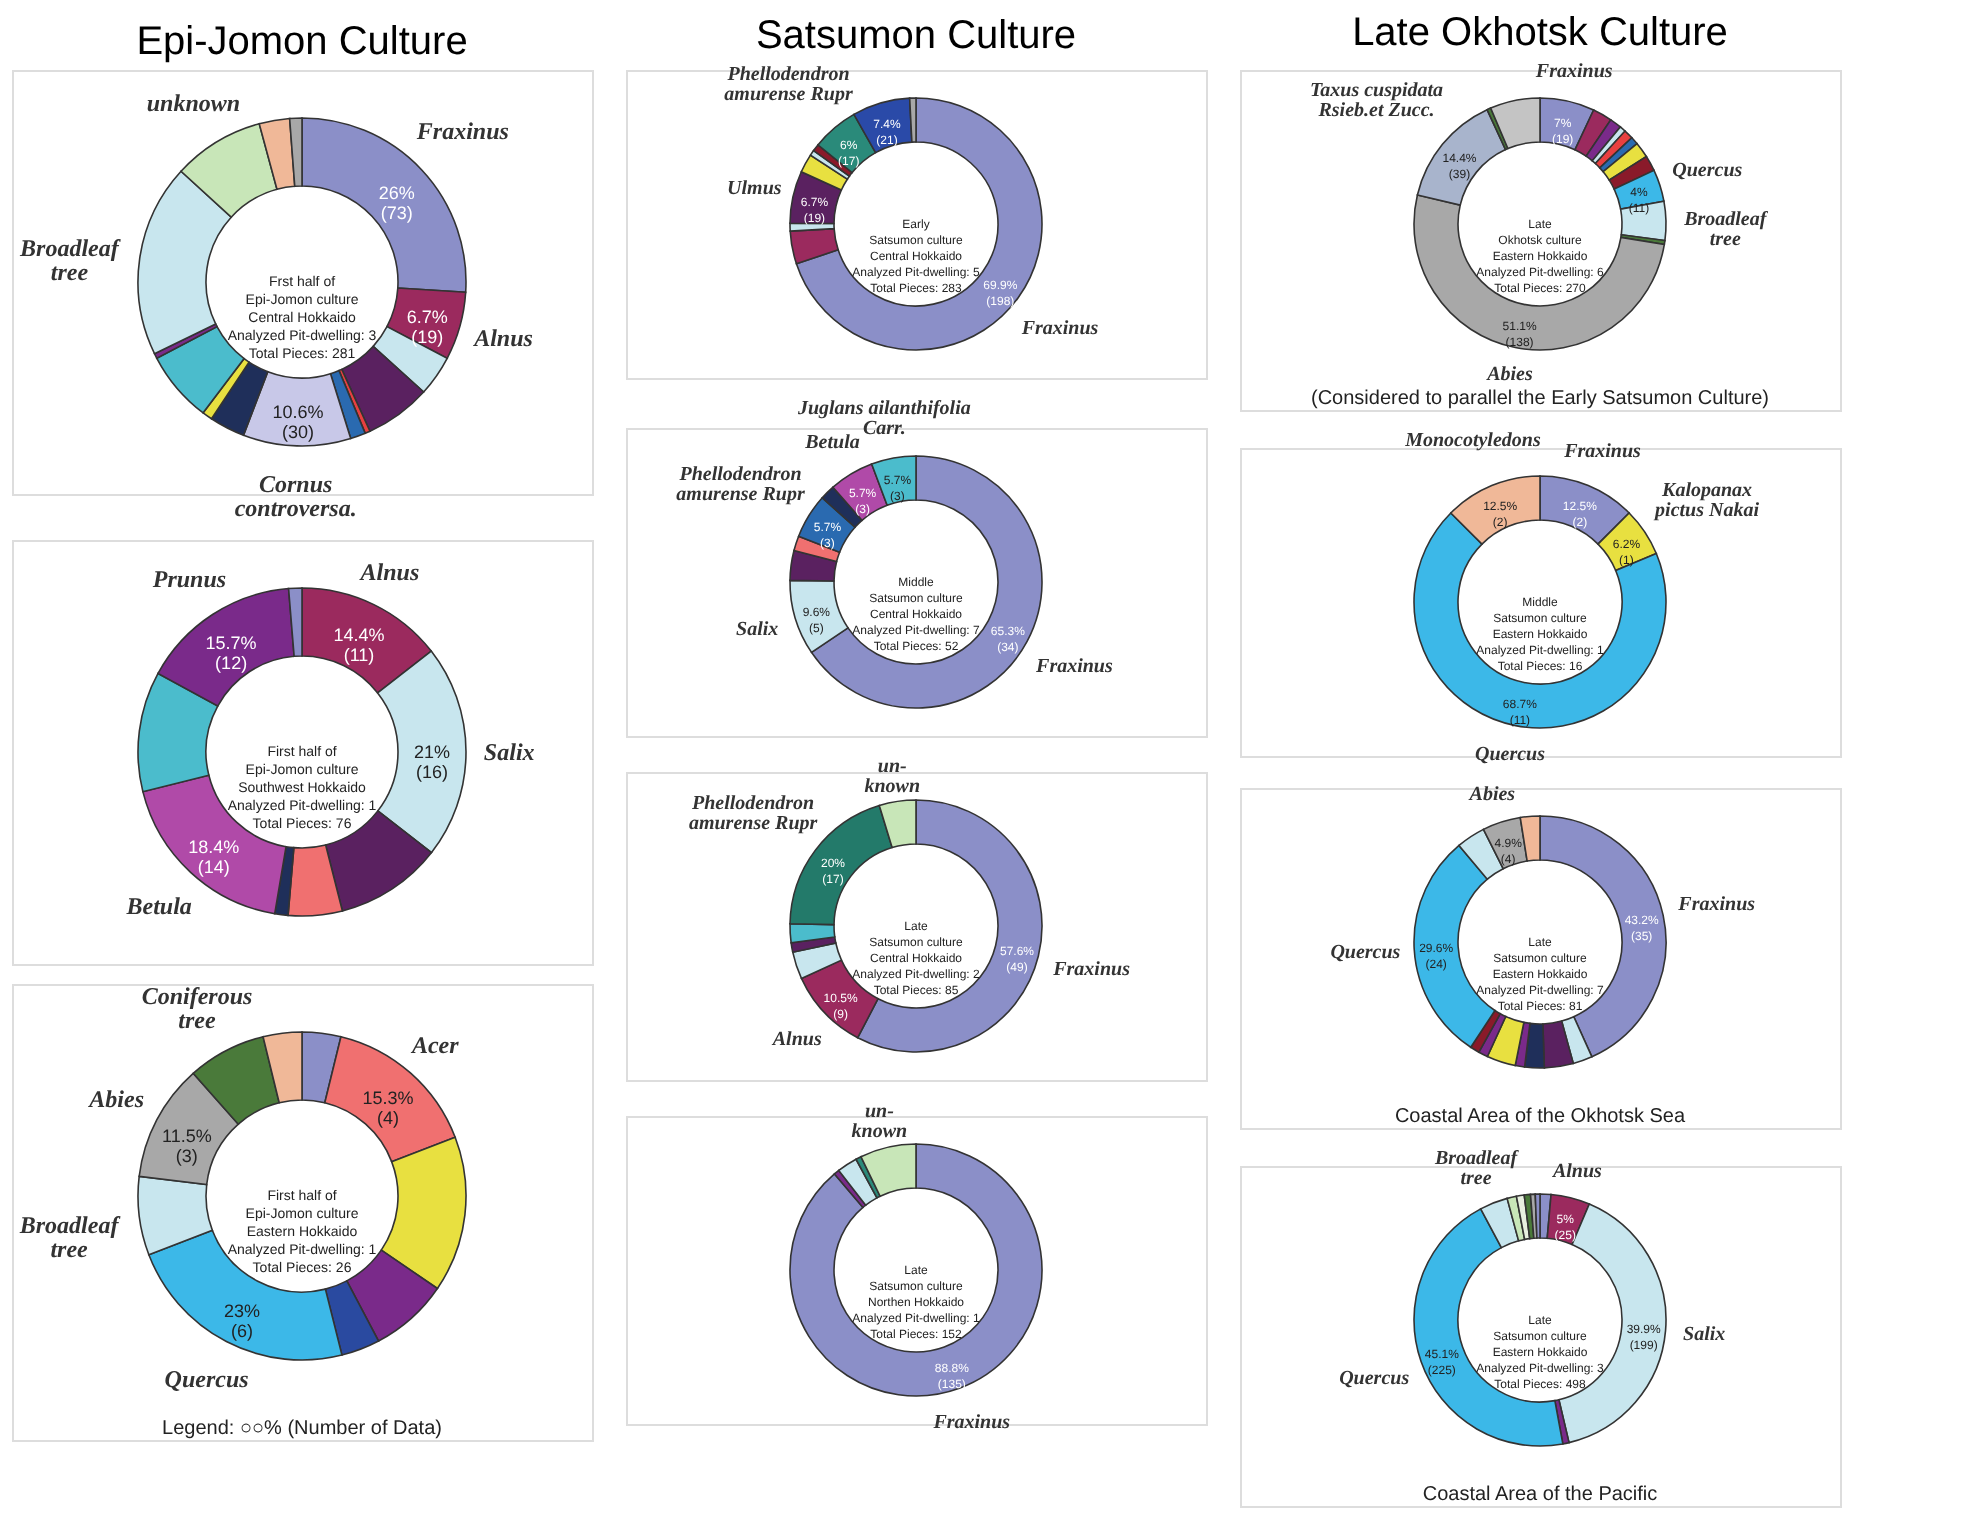  I want to click on text: Coastal Area of the Okhotsk Sea, so click(1540, 1117).